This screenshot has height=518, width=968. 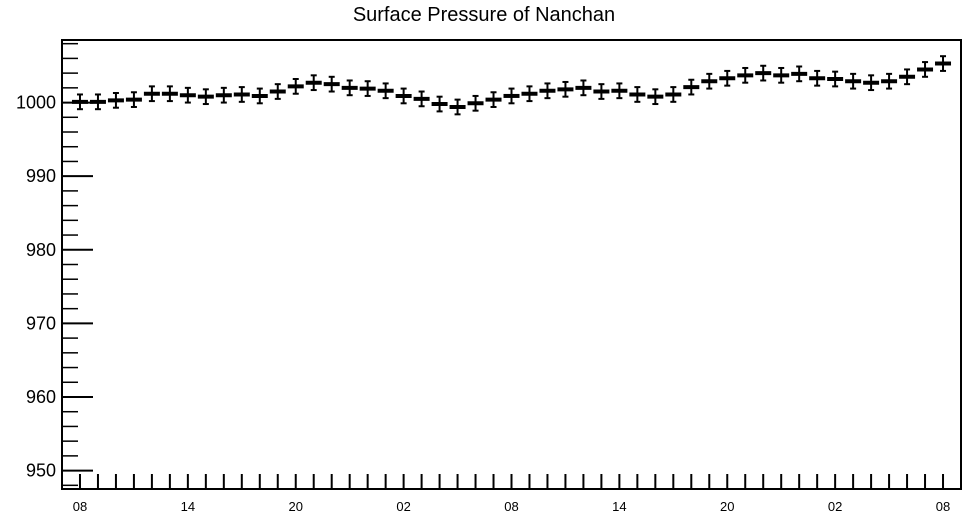 I want to click on y-tick-label: 970, so click(x=41, y=323).